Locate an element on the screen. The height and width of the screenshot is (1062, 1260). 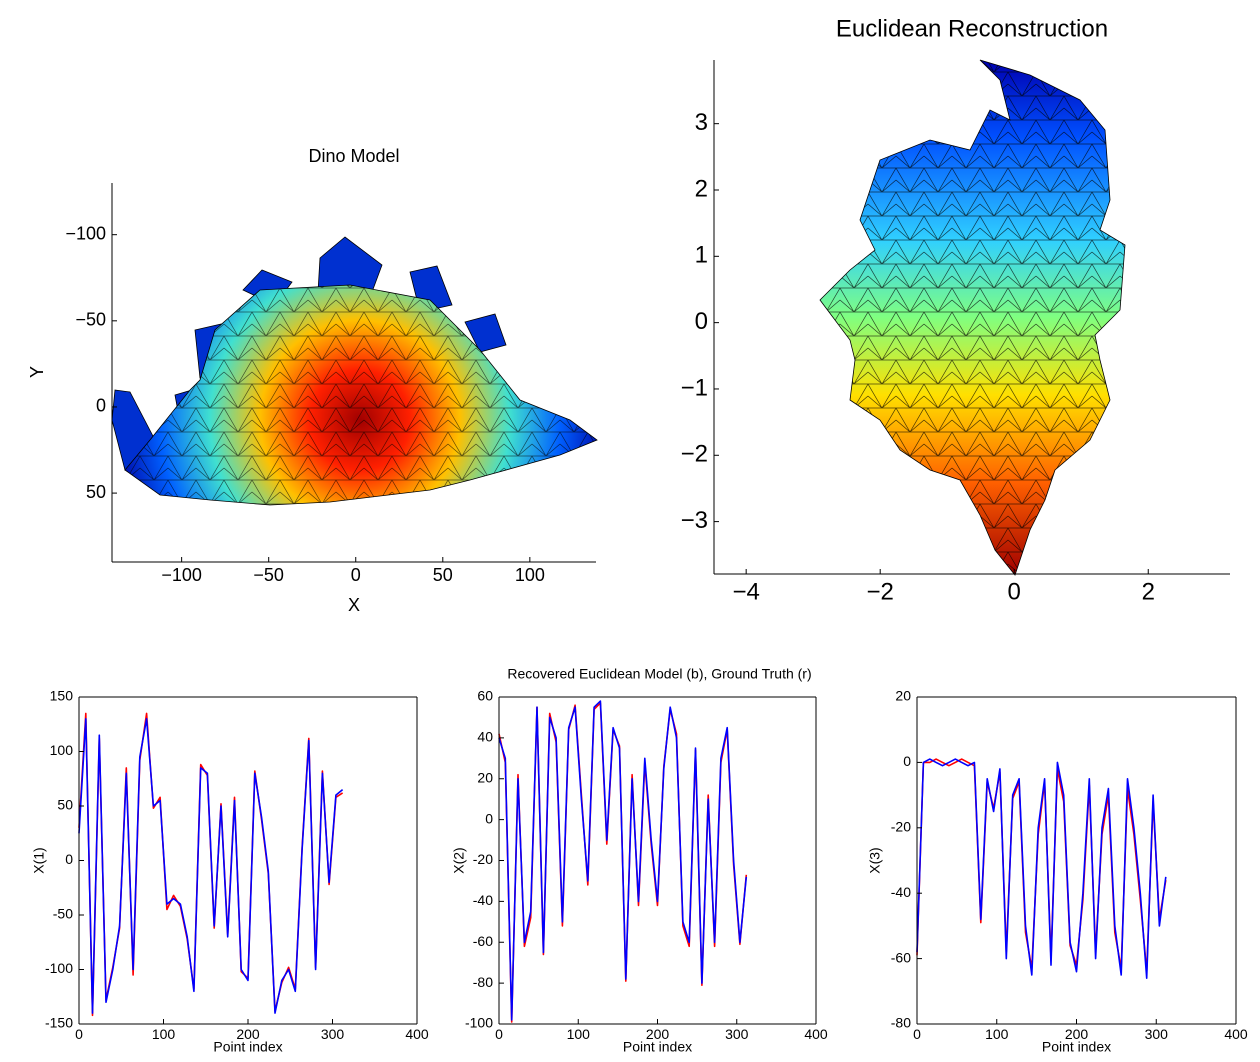
chart-title: Euclidean Reconstruction is located at coordinates (972, 28).